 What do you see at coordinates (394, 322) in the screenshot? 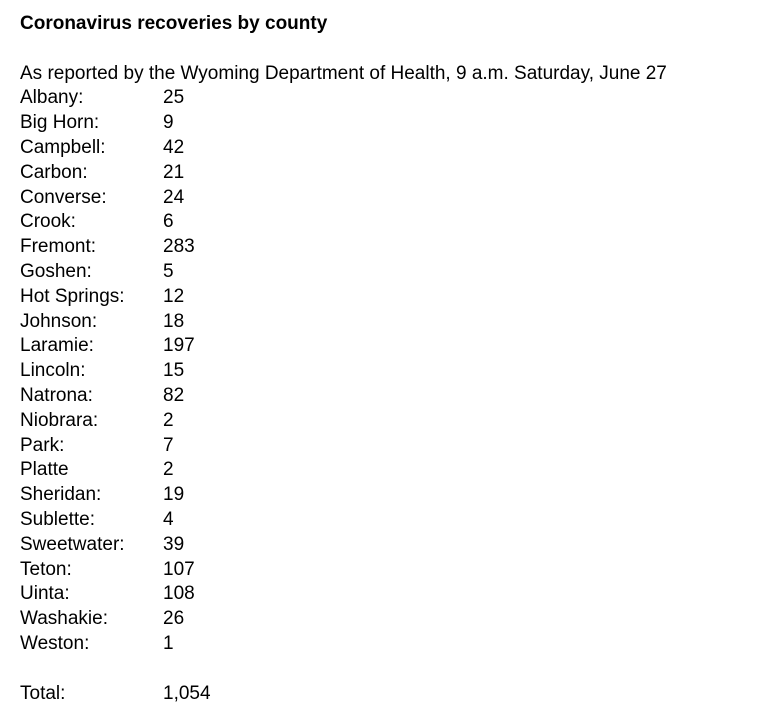
I see `county-row: Johnson: 18` at bounding box center [394, 322].